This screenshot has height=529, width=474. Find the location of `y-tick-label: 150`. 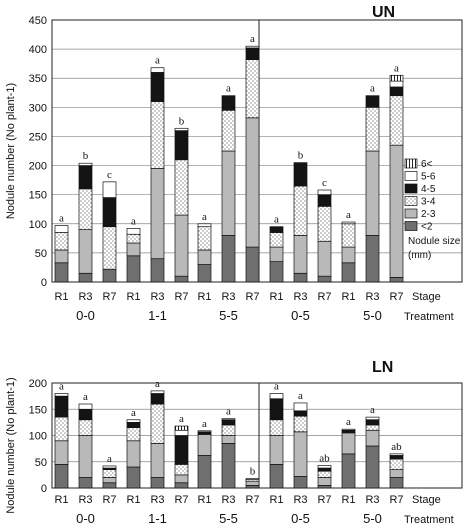

y-tick-label: 150 is located at coordinates (38, 196).